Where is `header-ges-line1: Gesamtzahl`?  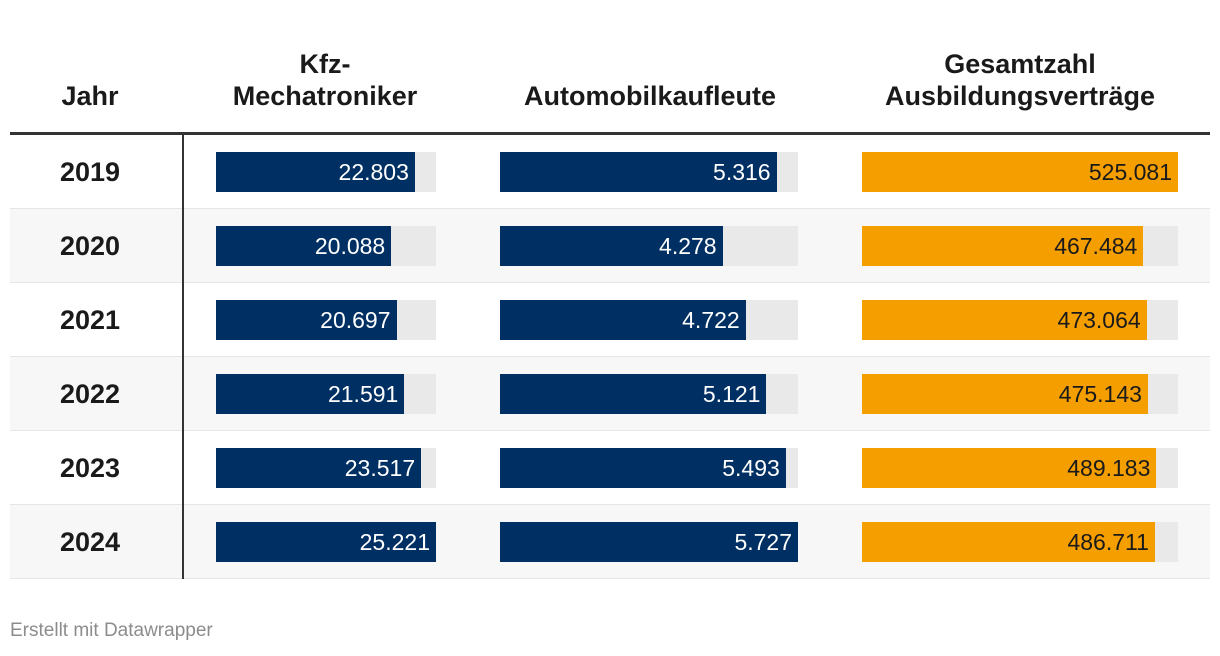
header-ges-line1: Gesamtzahl is located at coordinates (1020, 64).